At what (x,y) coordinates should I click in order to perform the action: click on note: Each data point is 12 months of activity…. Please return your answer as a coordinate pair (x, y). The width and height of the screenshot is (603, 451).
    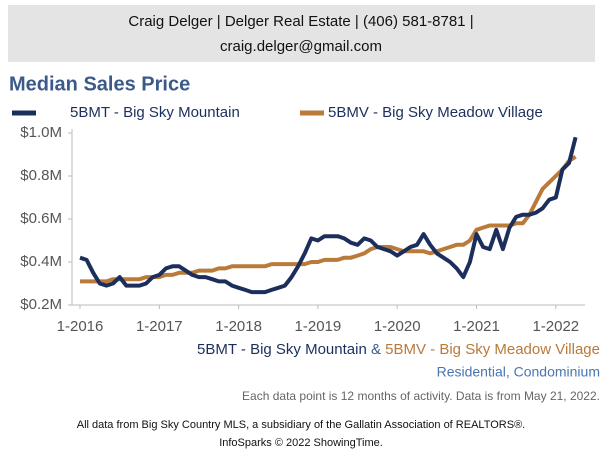
    Looking at the image, I should click on (421, 396).